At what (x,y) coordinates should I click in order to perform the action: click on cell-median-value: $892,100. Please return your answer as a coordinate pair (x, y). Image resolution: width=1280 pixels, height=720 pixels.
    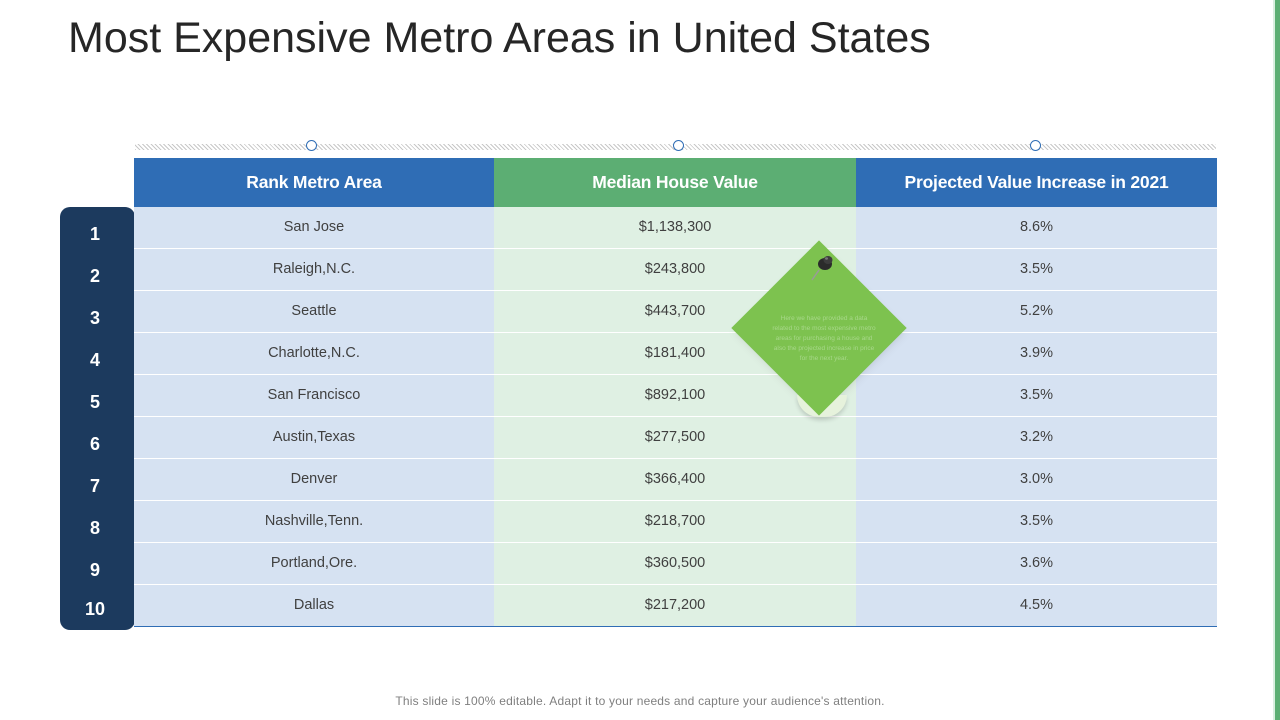
    Looking at the image, I should click on (675, 395).